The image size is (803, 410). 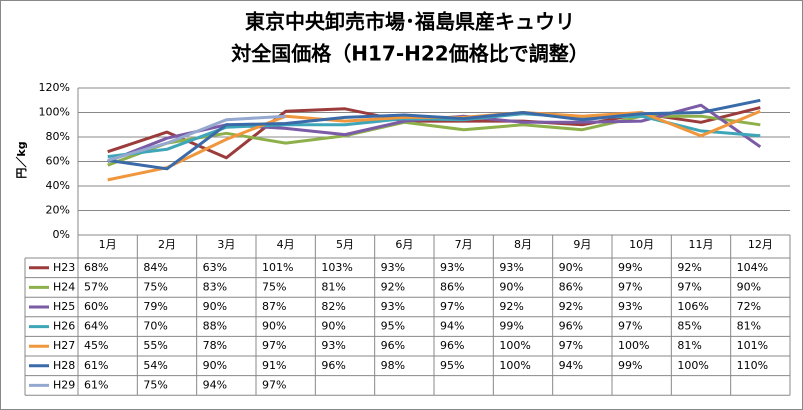 I want to click on y-tick-label: 120%, so click(x=54, y=87).